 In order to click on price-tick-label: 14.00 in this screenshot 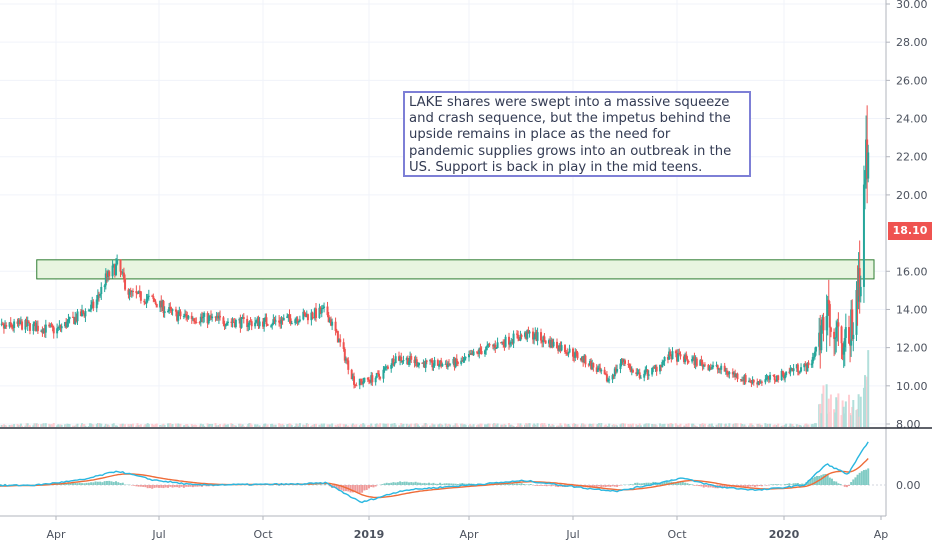, I will do `click(912, 309)`.